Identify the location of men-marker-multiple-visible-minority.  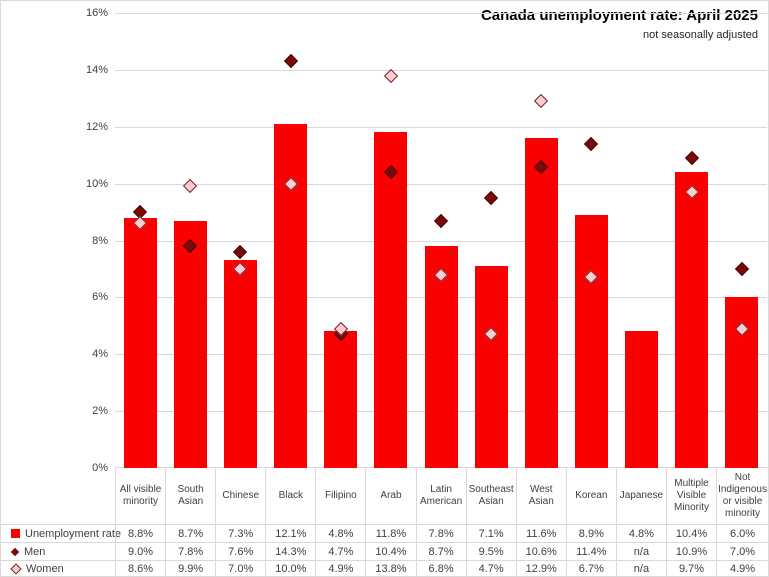
(692, 158).